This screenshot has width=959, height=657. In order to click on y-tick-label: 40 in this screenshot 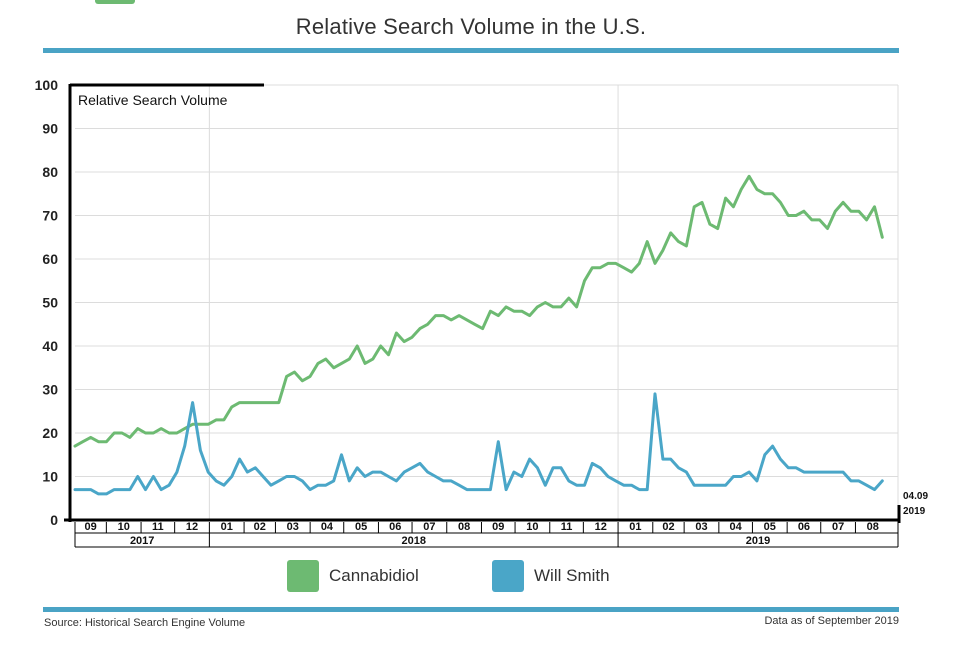, I will do `click(50, 346)`.